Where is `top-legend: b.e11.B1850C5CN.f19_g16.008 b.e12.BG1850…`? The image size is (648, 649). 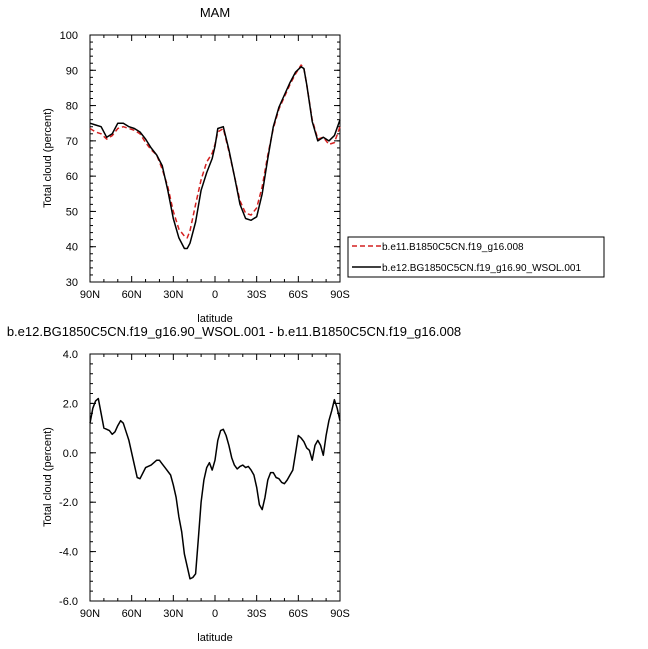
top-legend: b.e11.B1850C5CN.f19_g16.008 b.e12.BG1850… is located at coordinates (476, 257).